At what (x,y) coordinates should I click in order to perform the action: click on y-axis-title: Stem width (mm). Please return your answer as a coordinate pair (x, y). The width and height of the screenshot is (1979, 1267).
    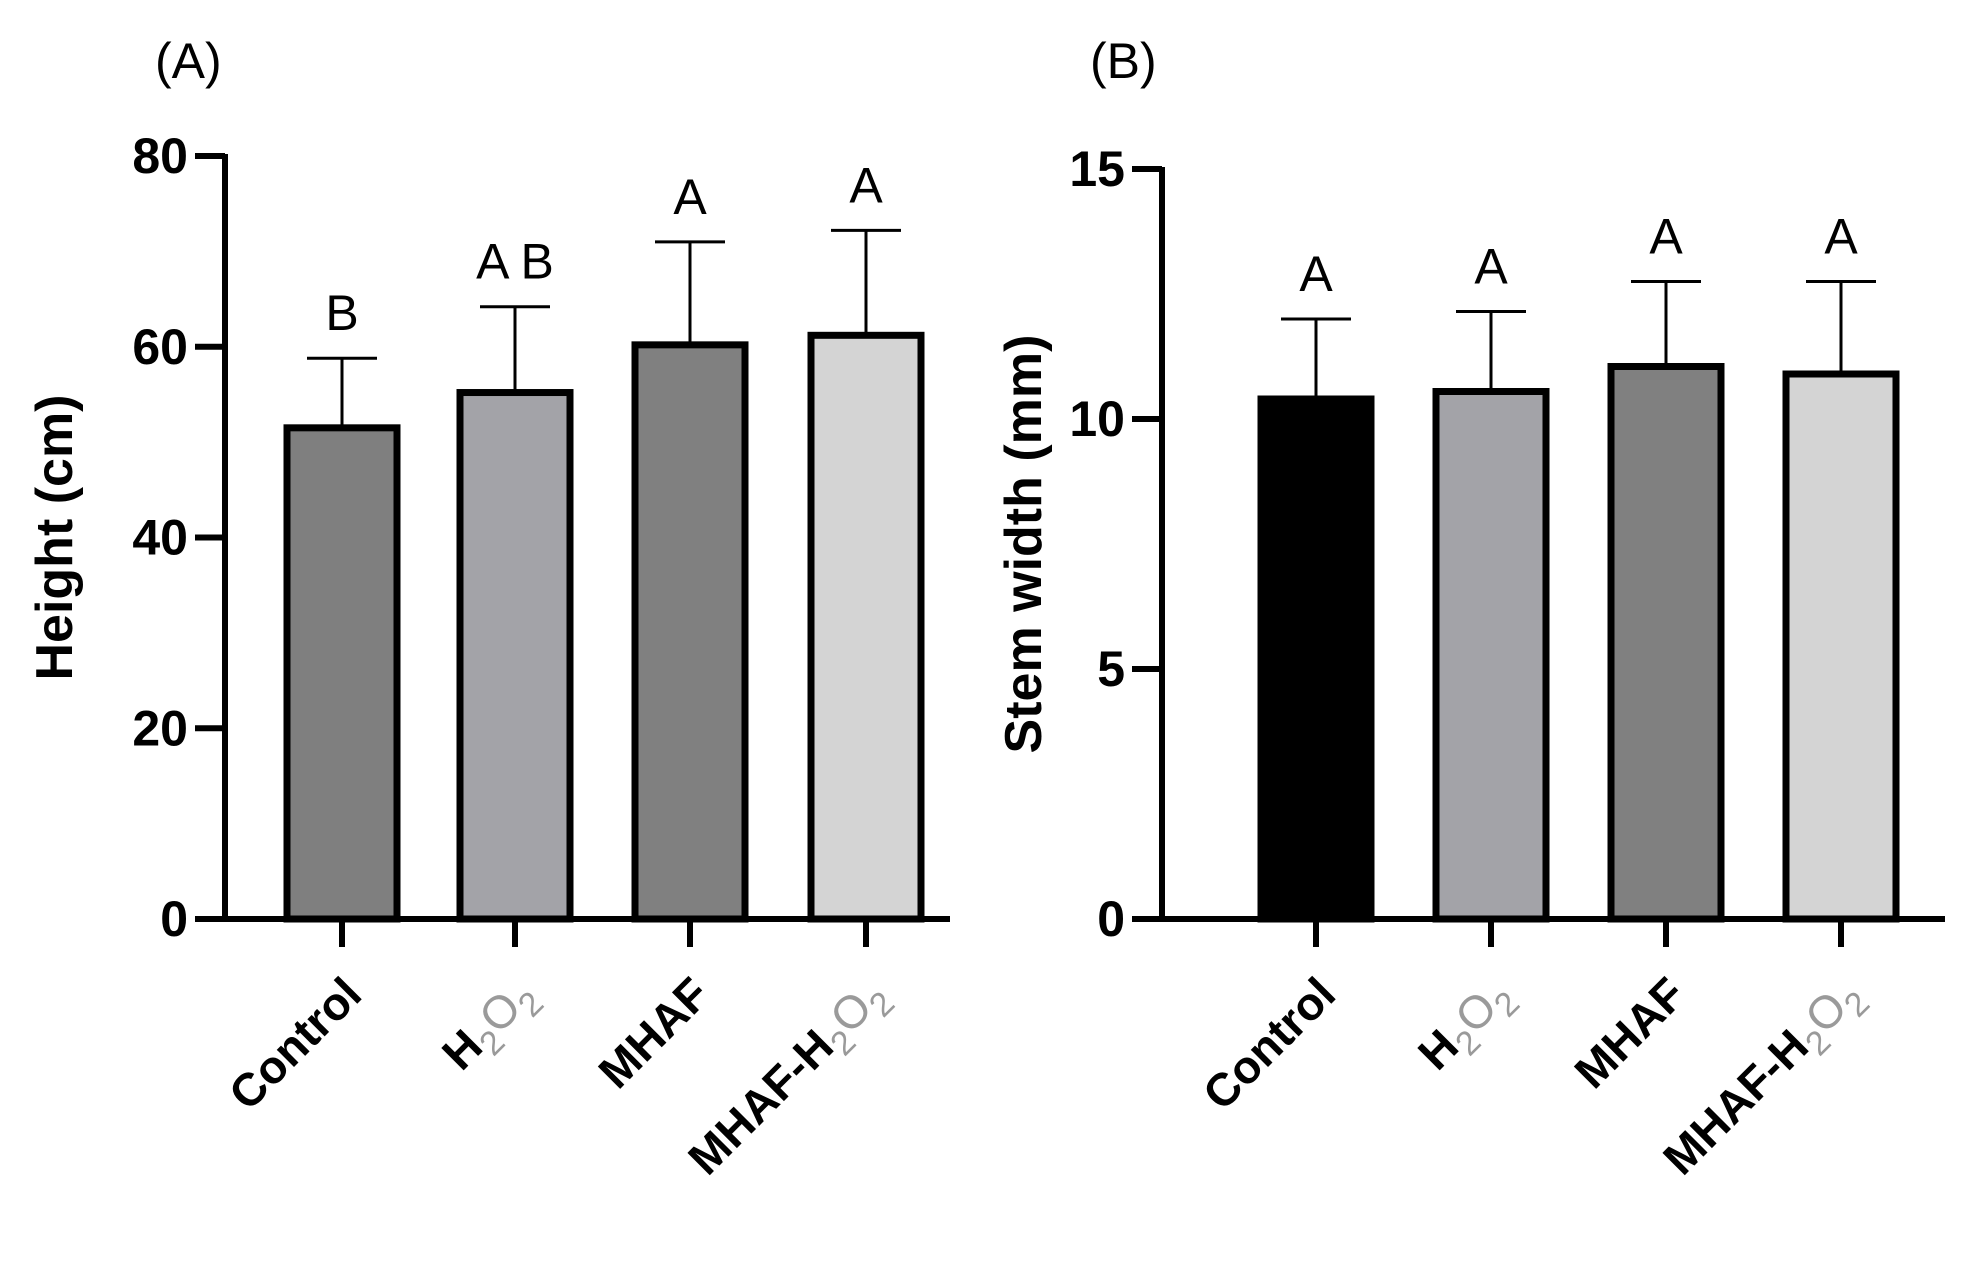
    Looking at the image, I should click on (1024, 544).